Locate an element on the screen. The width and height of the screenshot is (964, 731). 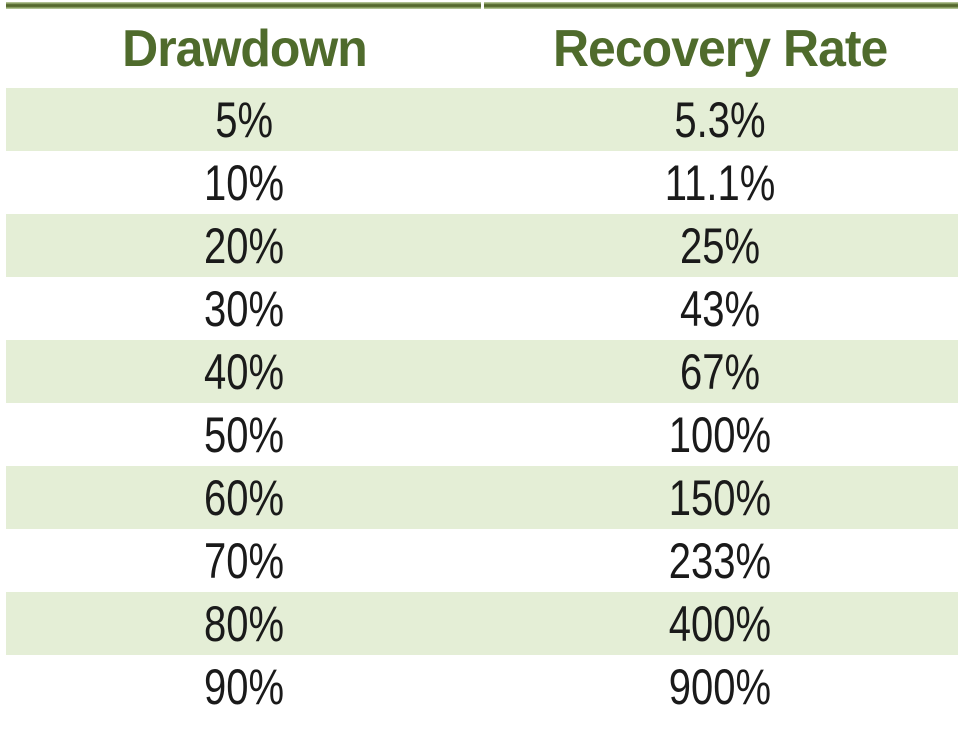
recovery-rate-cell: 25% is located at coordinates (720, 245).